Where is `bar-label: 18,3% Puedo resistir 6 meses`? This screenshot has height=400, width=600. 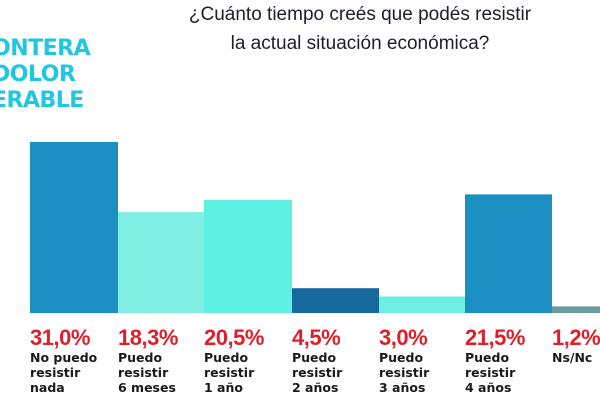 bar-label: 18,3% Puedo resistir 6 meses is located at coordinates (163, 360).